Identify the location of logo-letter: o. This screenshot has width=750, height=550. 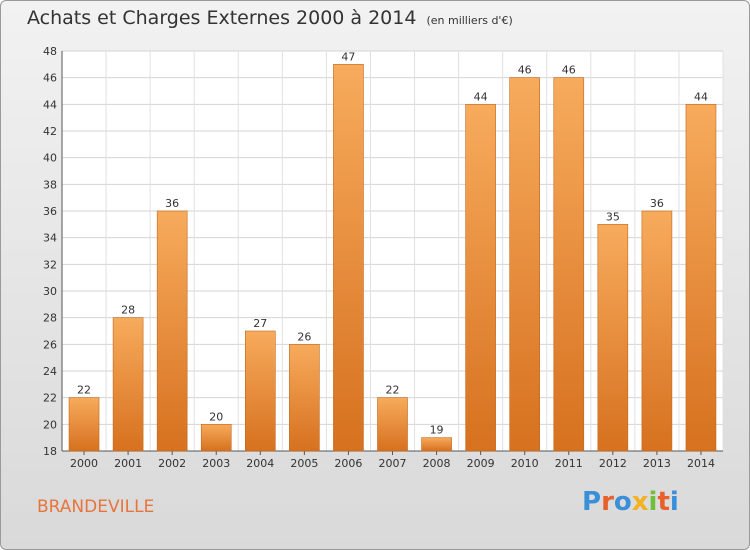
(622, 502).